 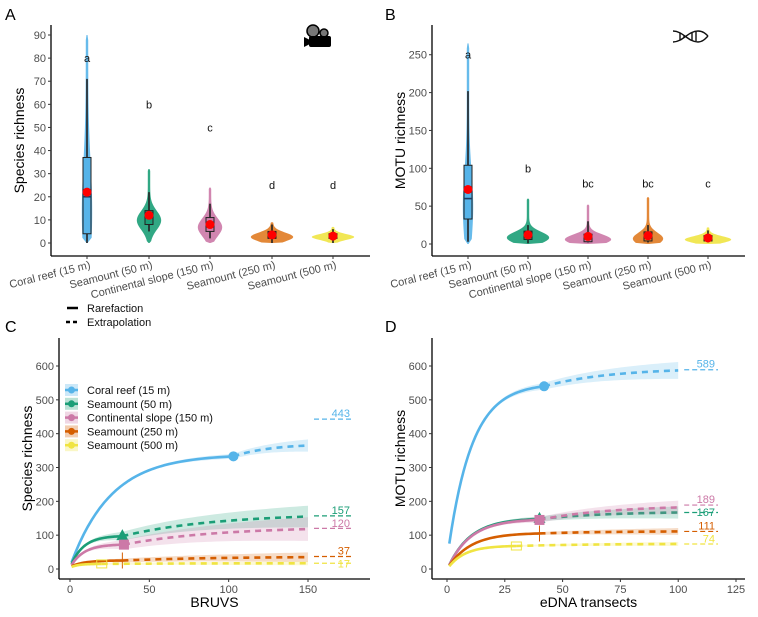 What do you see at coordinates (40, 152) in the screenshot?
I see `y-tick-label: 40` at bounding box center [40, 152].